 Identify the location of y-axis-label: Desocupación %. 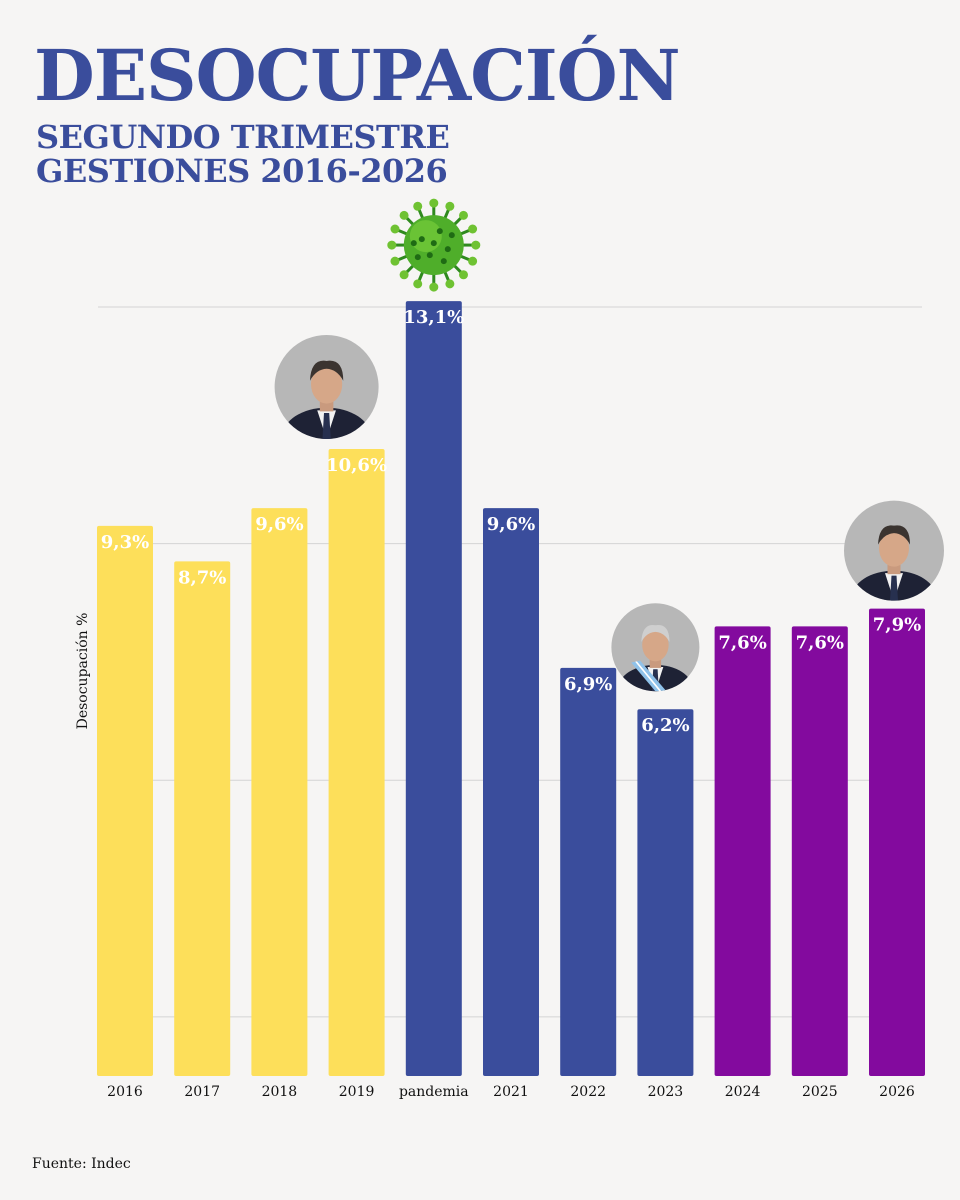
(83, 671).